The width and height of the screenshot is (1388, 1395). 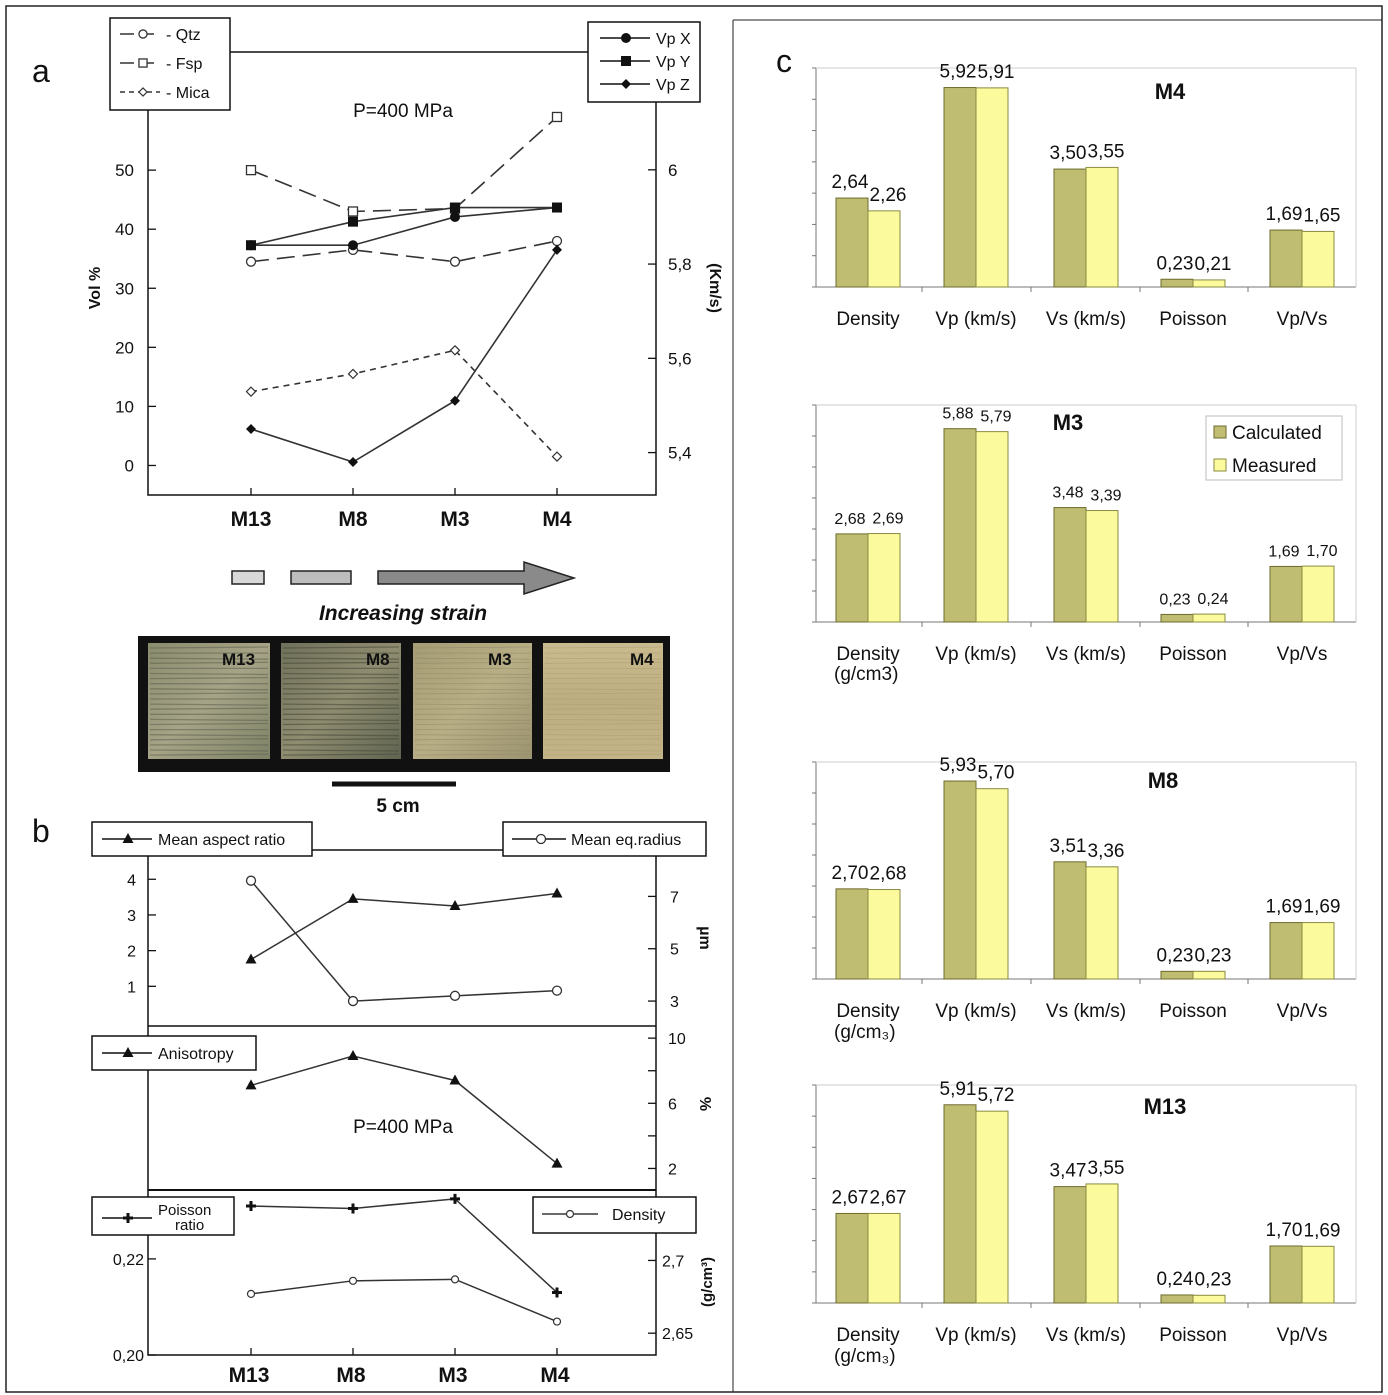 I want to click on panel-label-c: c, so click(x=784, y=61).